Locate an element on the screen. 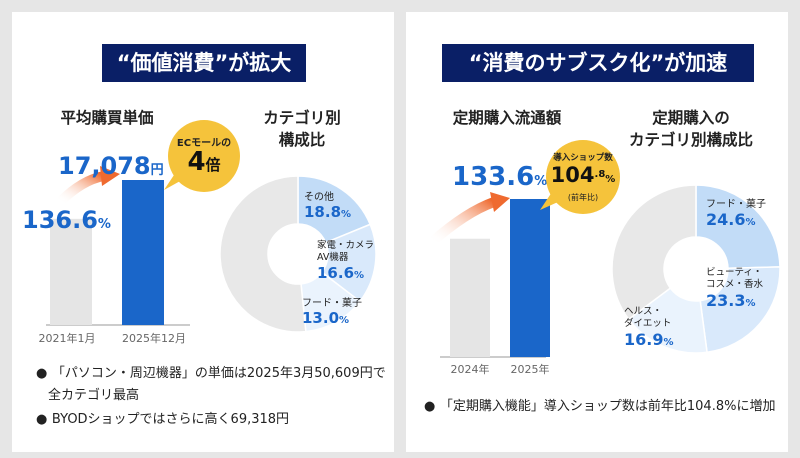  slice-label-health: ヘルス・ ダイエット 16.9% is located at coordinates (659, 327).